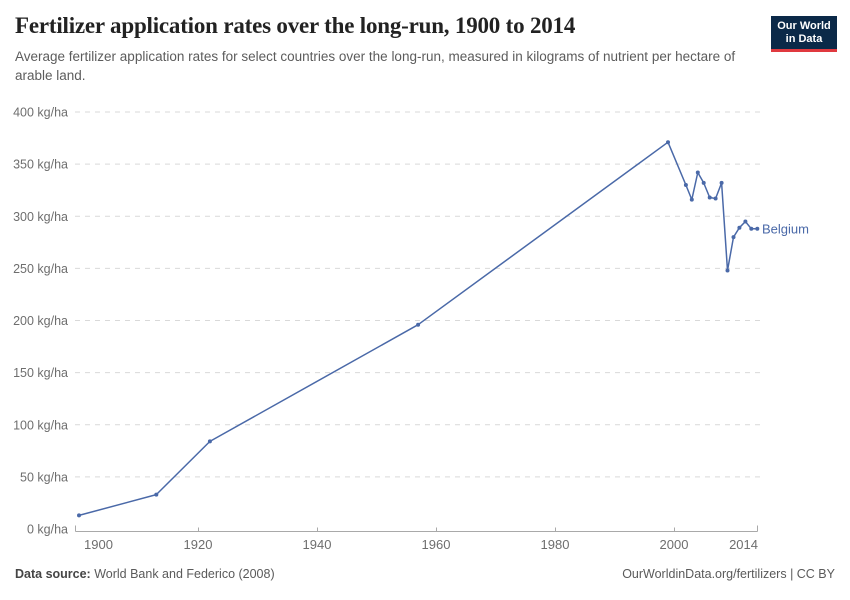  What do you see at coordinates (436, 544) in the screenshot?
I see `x-axis-tick-label: 1960` at bounding box center [436, 544].